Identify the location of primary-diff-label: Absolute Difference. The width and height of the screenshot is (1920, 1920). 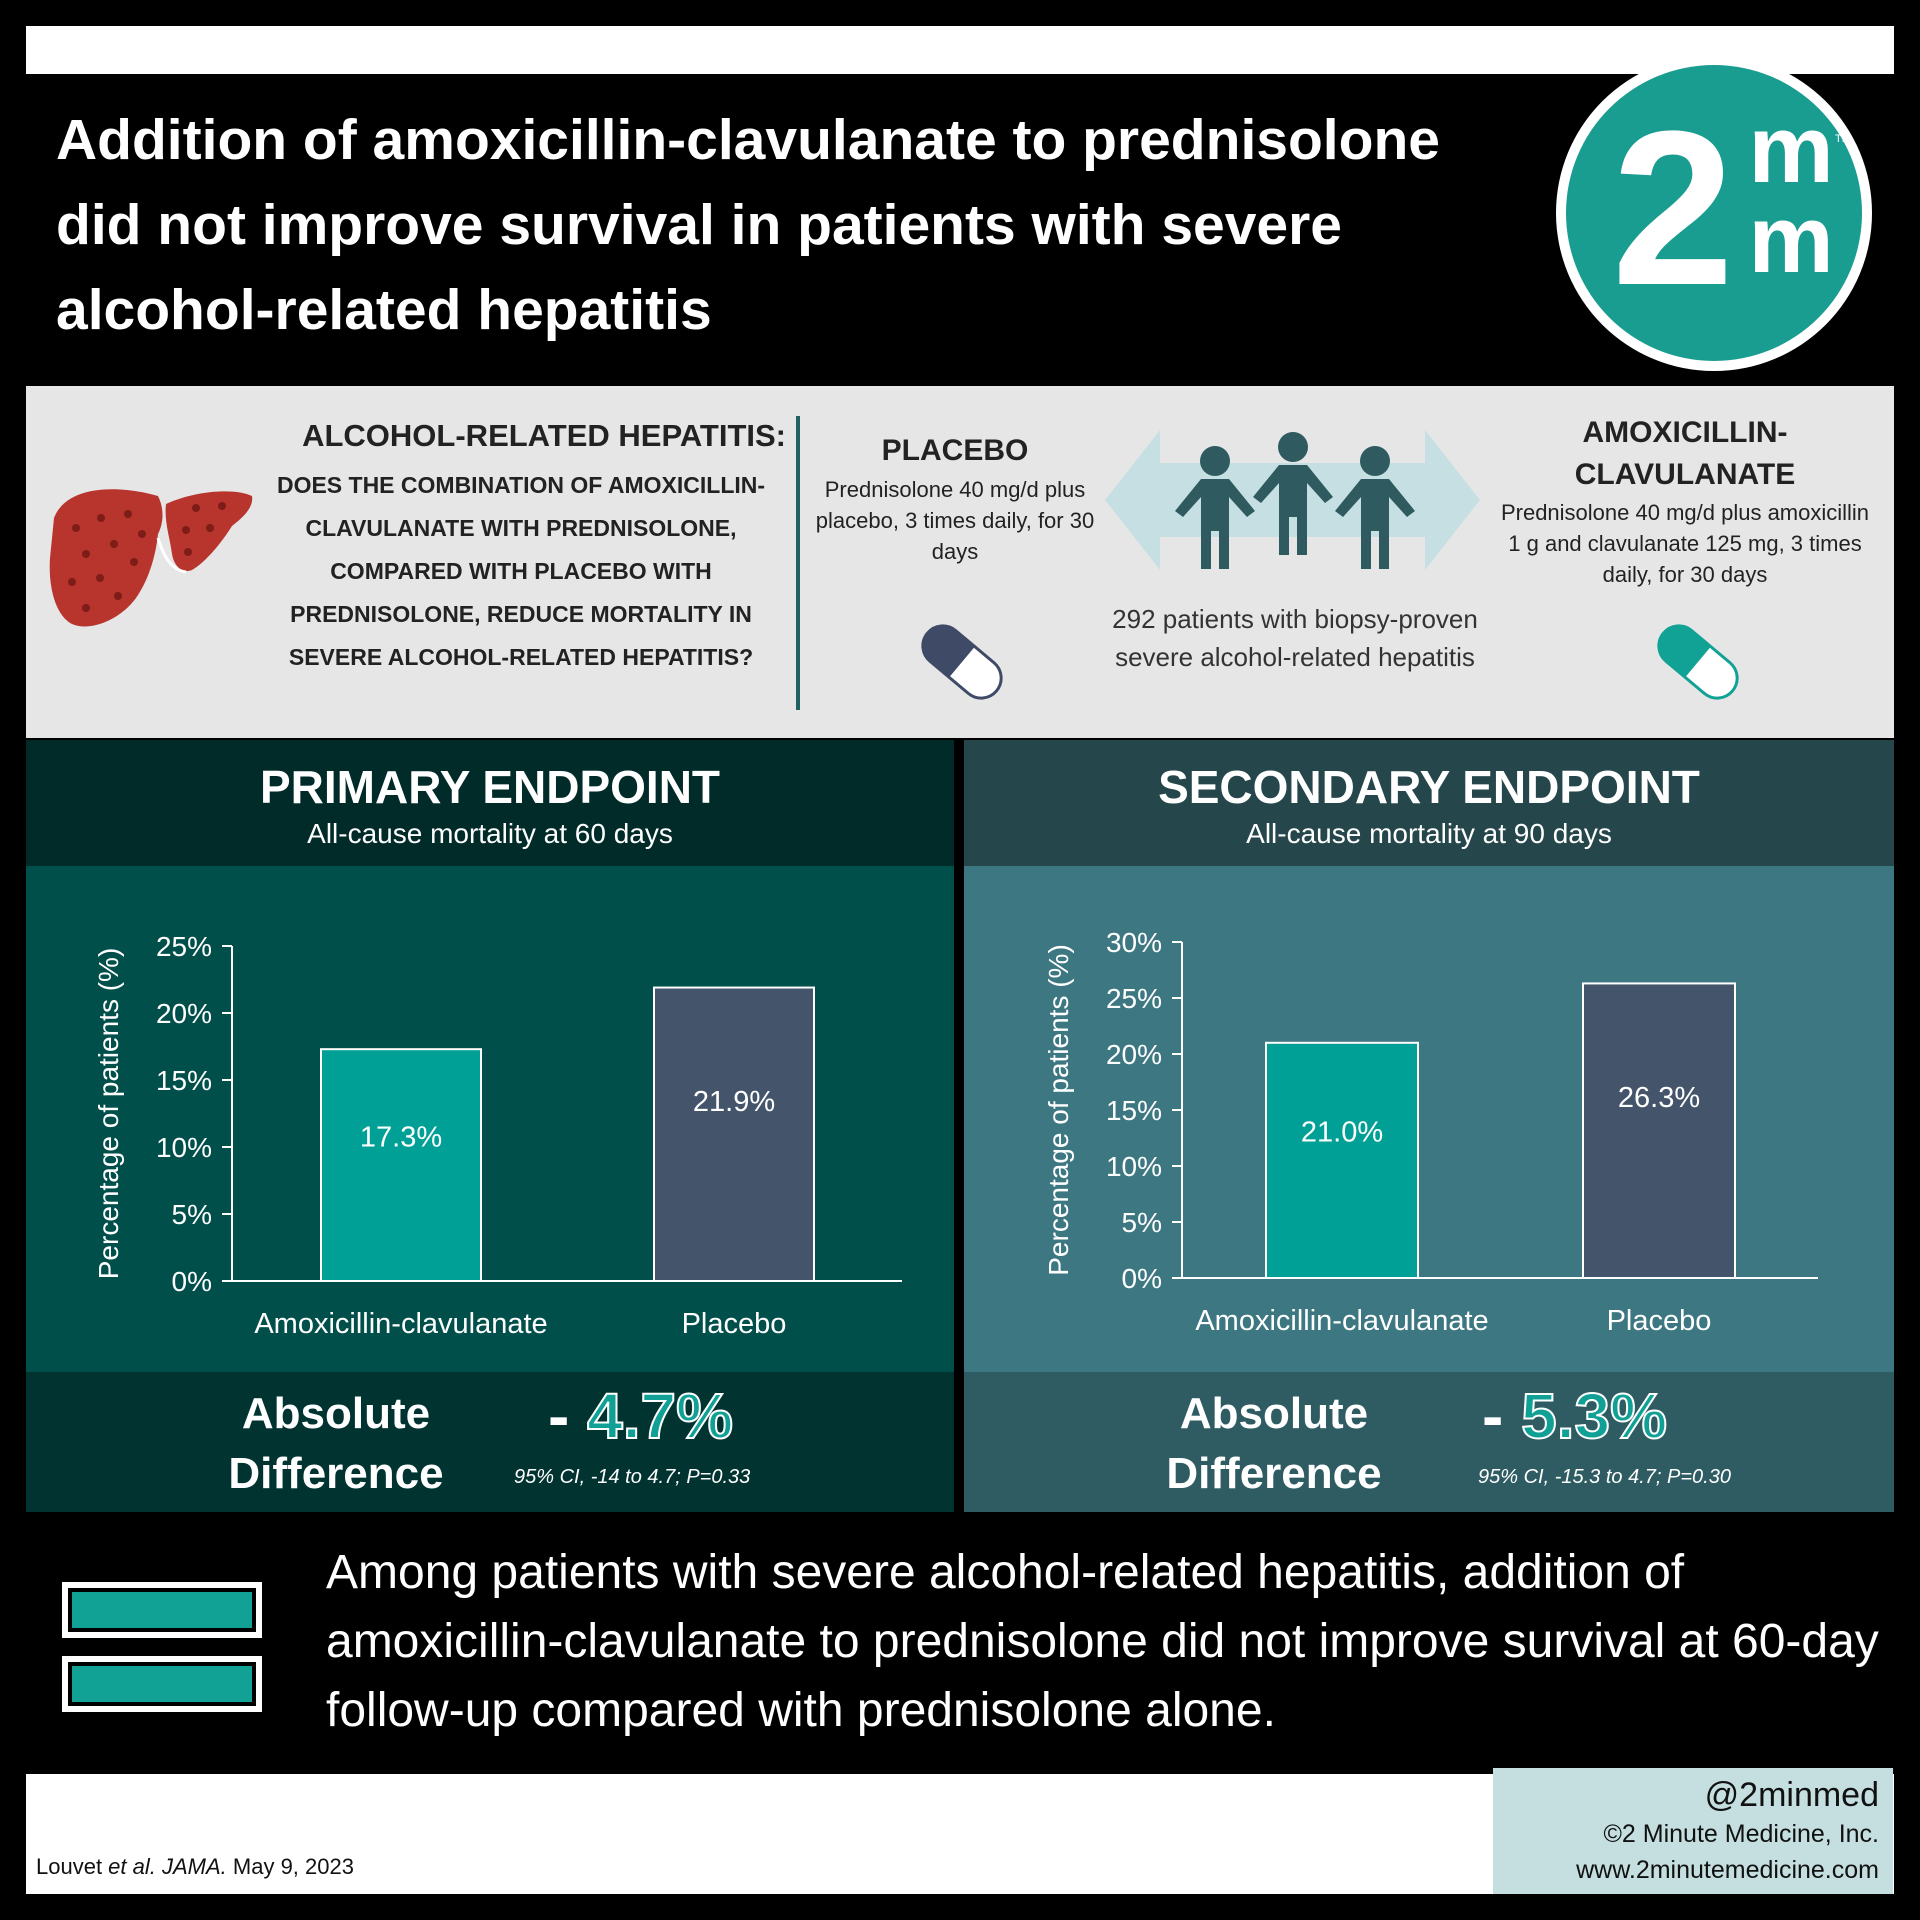
(336, 1443).